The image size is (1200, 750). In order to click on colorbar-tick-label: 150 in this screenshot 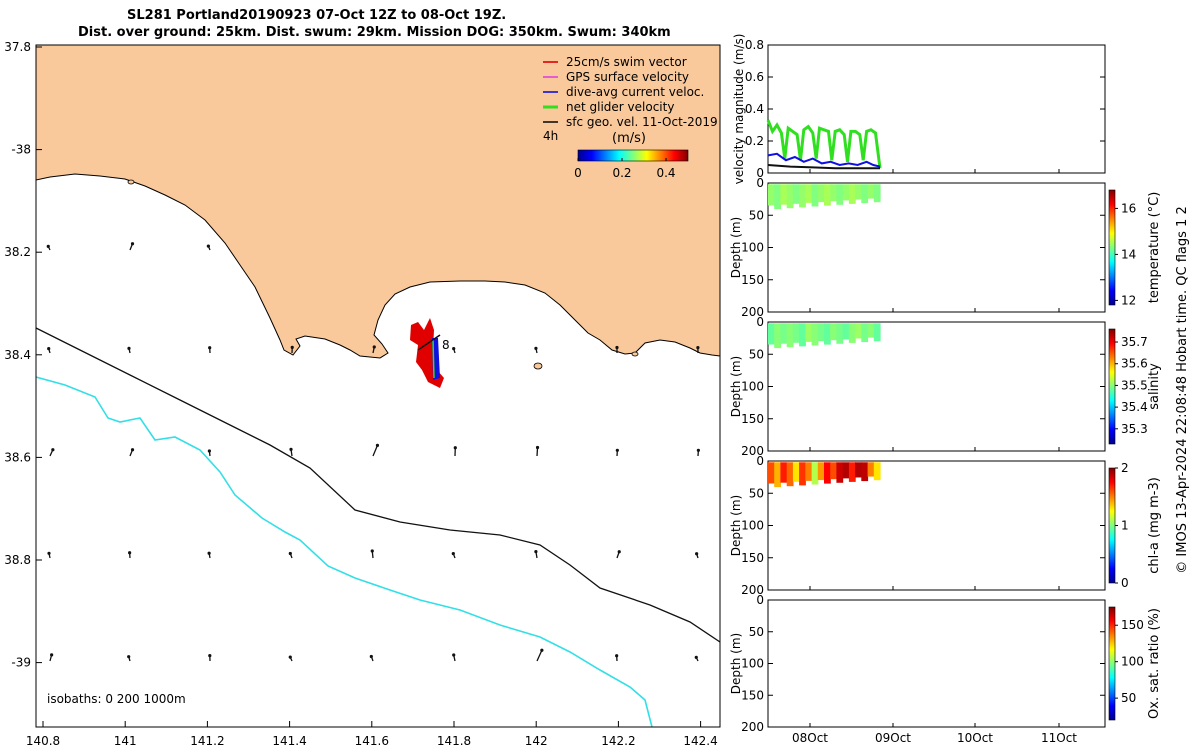, I will do `click(1132, 625)`.